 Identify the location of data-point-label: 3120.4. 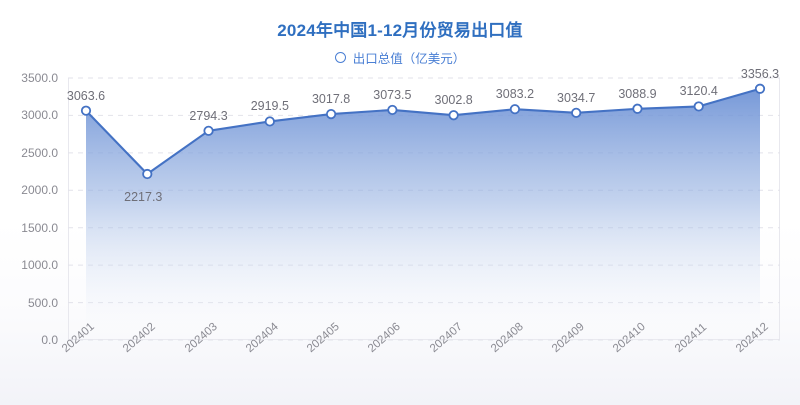
(698, 91).